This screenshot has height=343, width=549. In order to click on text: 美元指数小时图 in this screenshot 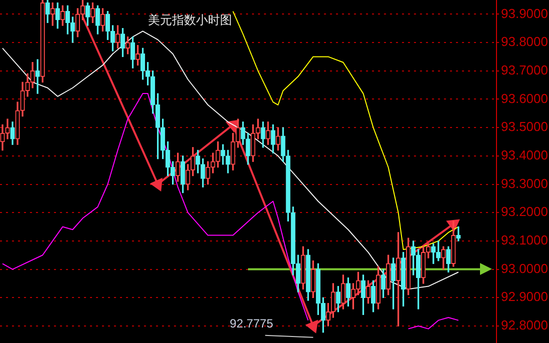, I will do `click(190, 20)`.